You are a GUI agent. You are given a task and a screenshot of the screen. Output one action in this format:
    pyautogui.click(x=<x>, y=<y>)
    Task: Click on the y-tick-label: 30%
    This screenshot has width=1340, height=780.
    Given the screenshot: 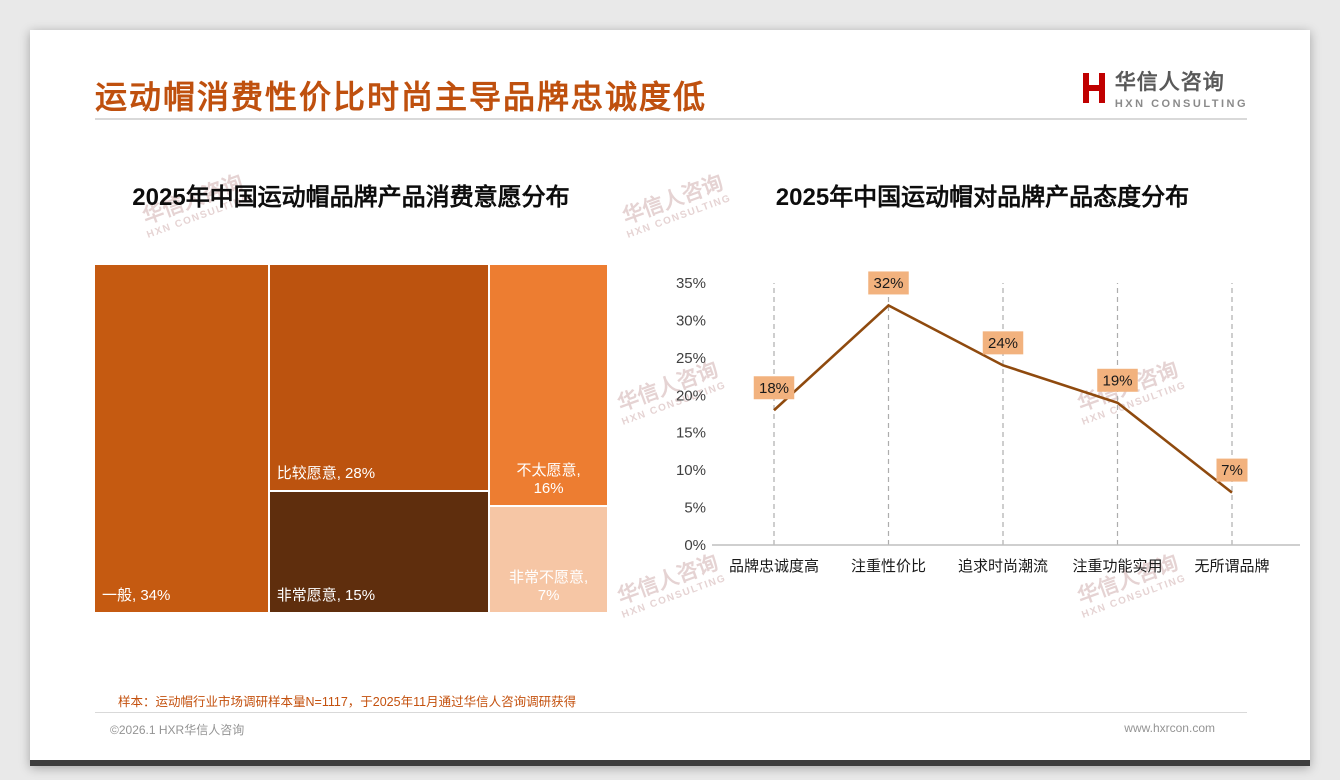 What is the action you would take?
    pyautogui.click(x=691, y=320)
    